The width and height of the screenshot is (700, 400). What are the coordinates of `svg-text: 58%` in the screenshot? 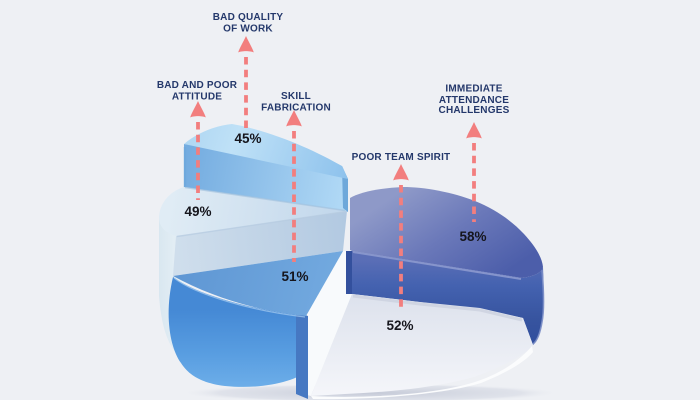 It's located at (472, 236).